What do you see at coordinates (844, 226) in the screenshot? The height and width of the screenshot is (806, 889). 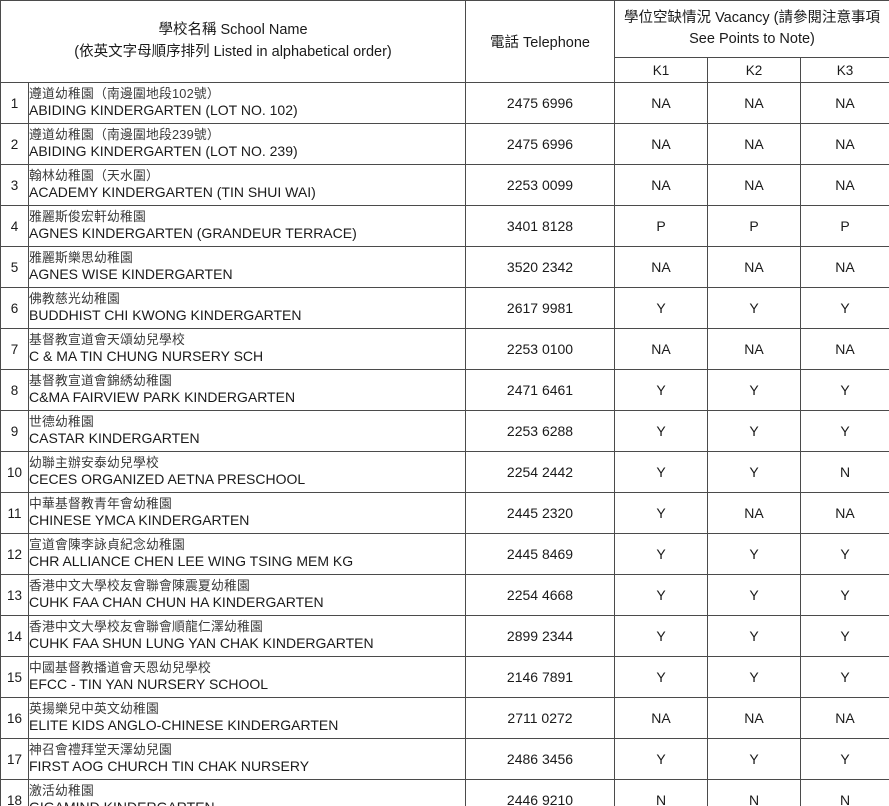 I see `vacancy-k3-cell: P` at bounding box center [844, 226].